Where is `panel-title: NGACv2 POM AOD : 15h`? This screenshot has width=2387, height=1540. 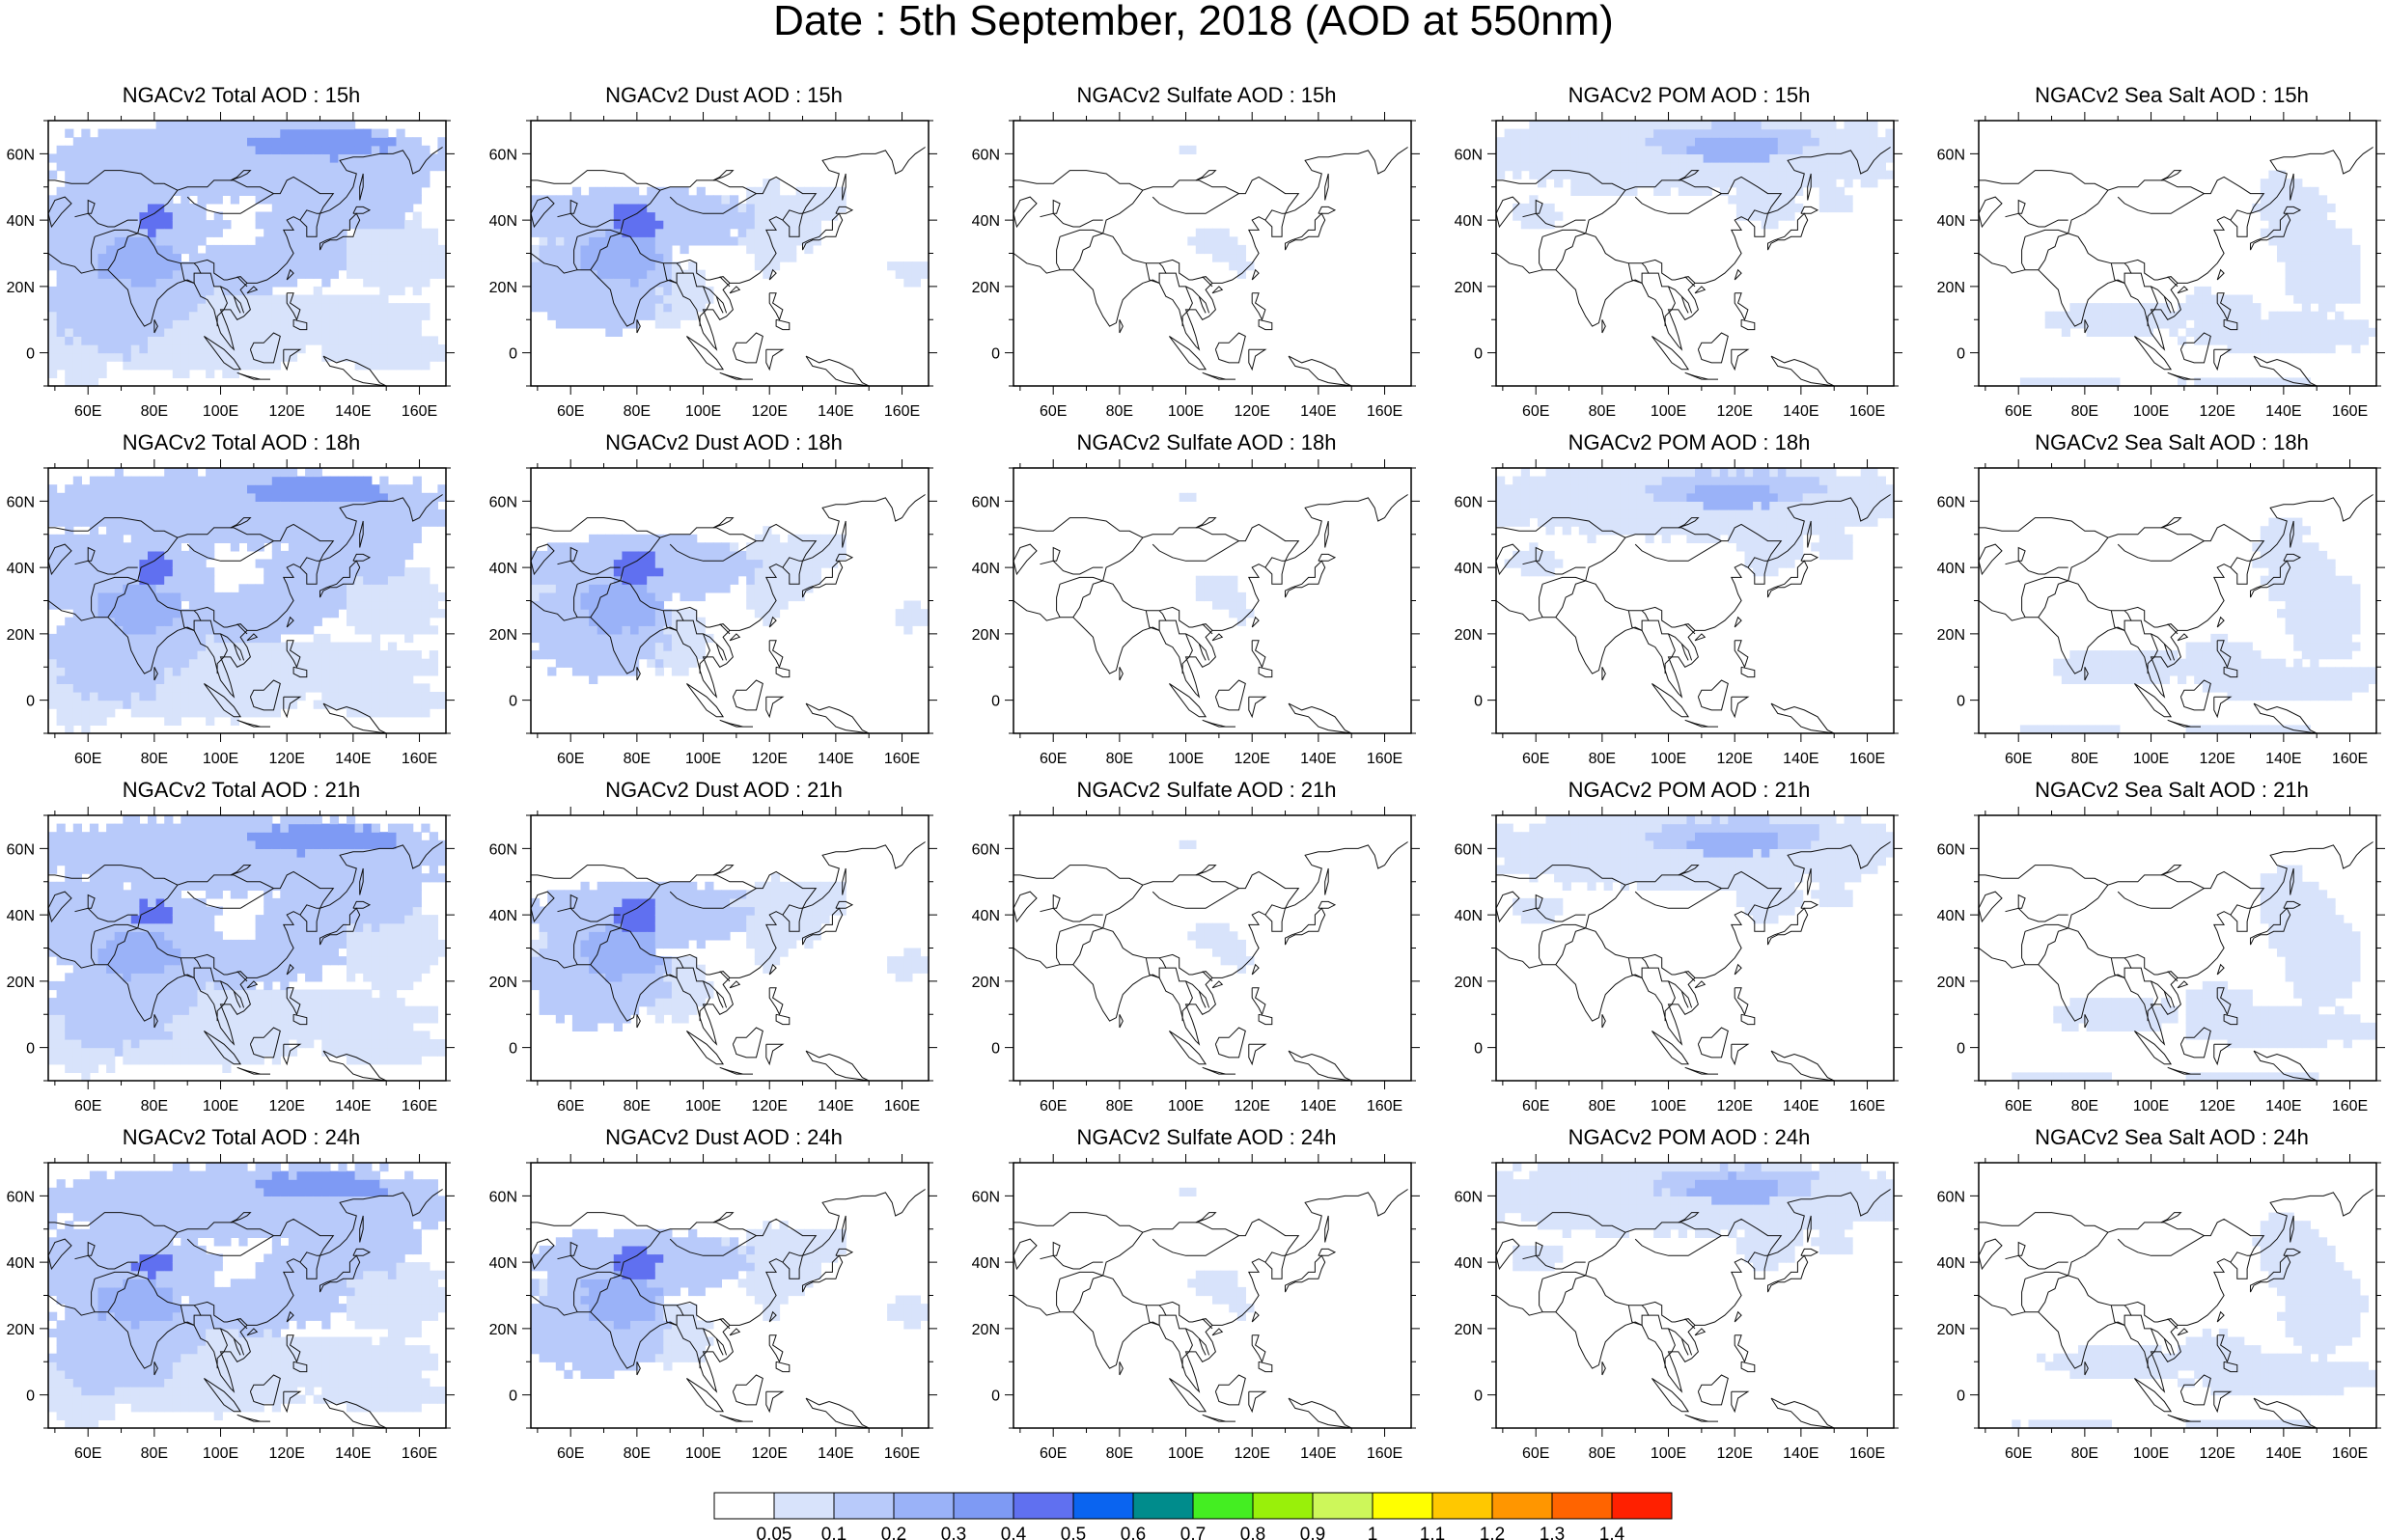
panel-title: NGACv2 POM AOD : 15h is located at coordinates (1689, 95).